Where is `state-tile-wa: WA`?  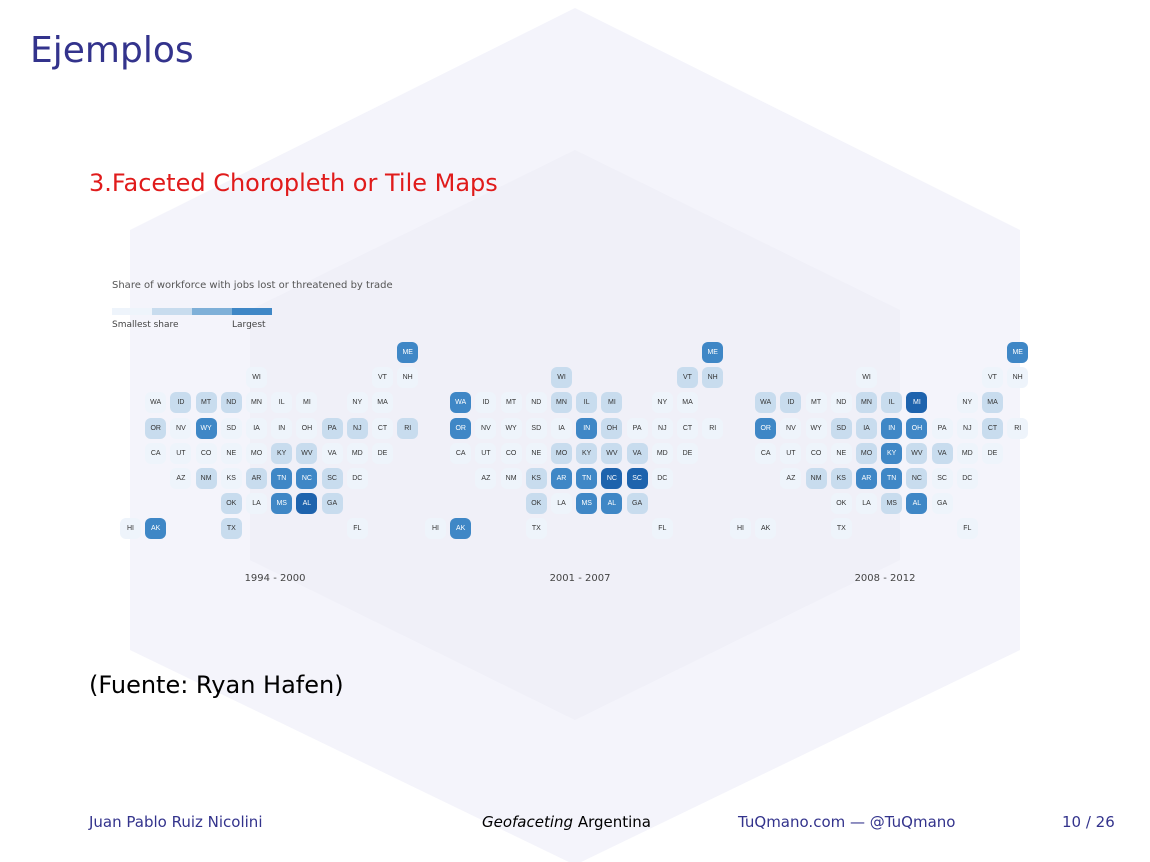 state-tile-wa: WA is located at coordinates (461, 403).